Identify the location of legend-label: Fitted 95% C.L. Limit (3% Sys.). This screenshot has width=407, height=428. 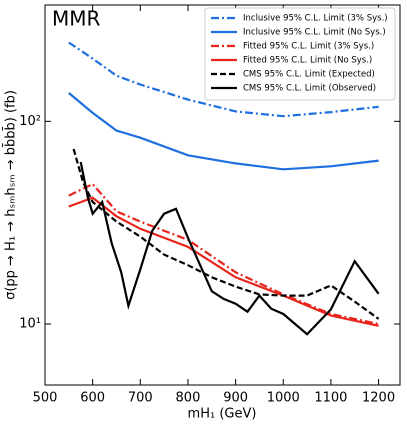
(308, 47).